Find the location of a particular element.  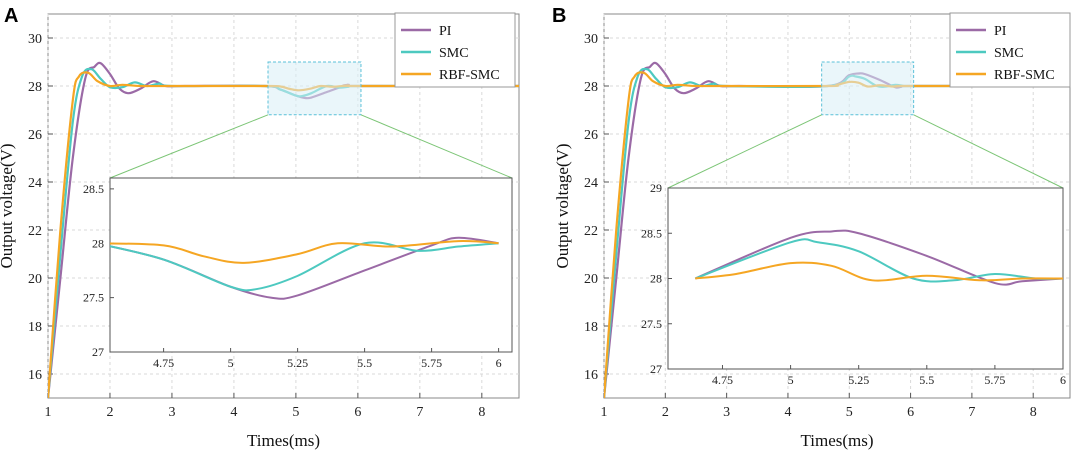

panel-label: B is located at coordinates (559, 16).